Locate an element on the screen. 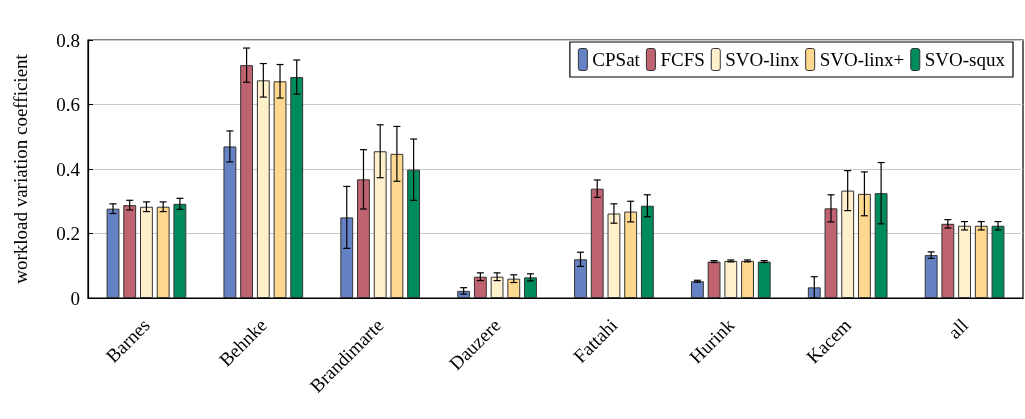 Image resolution: width=1025 pixels, height=419 pixels. legend-label: CPSat is located at coordinates (616, 59).